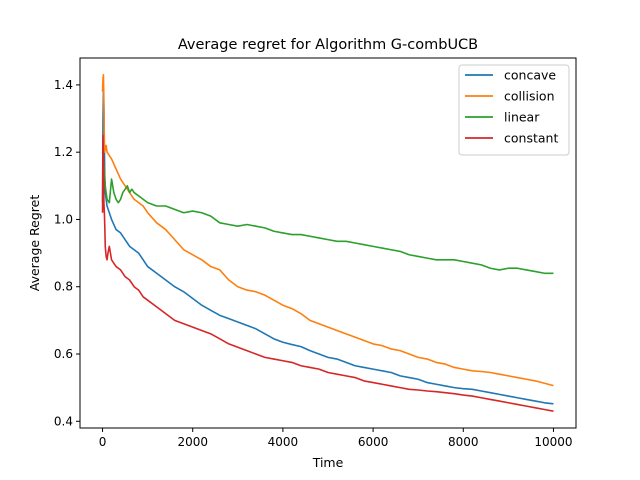 The image size is (640, 480). What do you see at coordinates (463, 442) in the screenshot?
I see `x-tick-label: 8000` at bounding box center [463, 442].